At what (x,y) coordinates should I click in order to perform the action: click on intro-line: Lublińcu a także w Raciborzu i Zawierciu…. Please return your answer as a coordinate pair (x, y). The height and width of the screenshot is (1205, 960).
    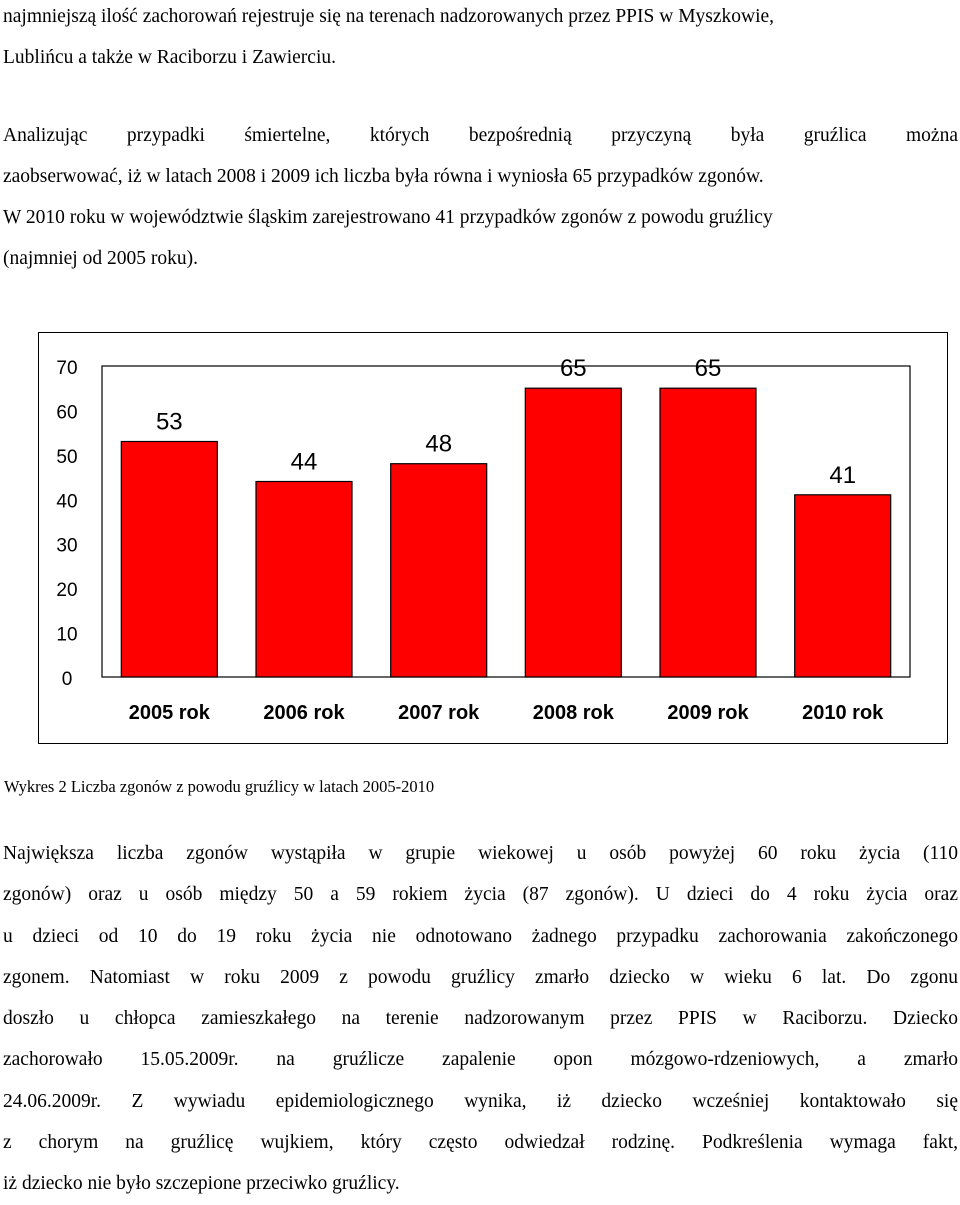
    Looking at the image, I should click on (169, 57).